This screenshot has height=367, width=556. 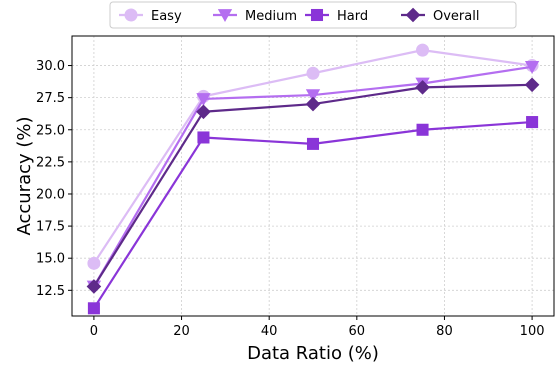 I want to click on x-tick-label: 100, so click(x=532, y=331).